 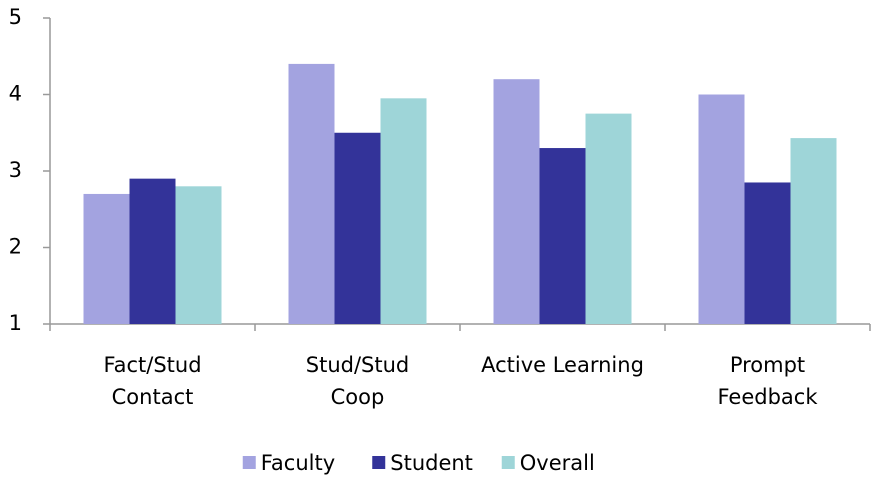 I want to click on y-tick-label: 5, so click(x=15, y=17).